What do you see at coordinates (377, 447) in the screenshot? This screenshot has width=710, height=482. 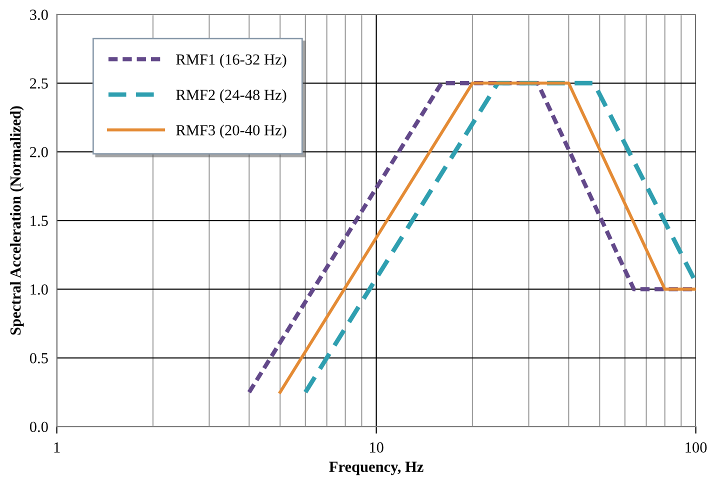 I see `x-tick-label: 10` at bounding box center [377, 447].